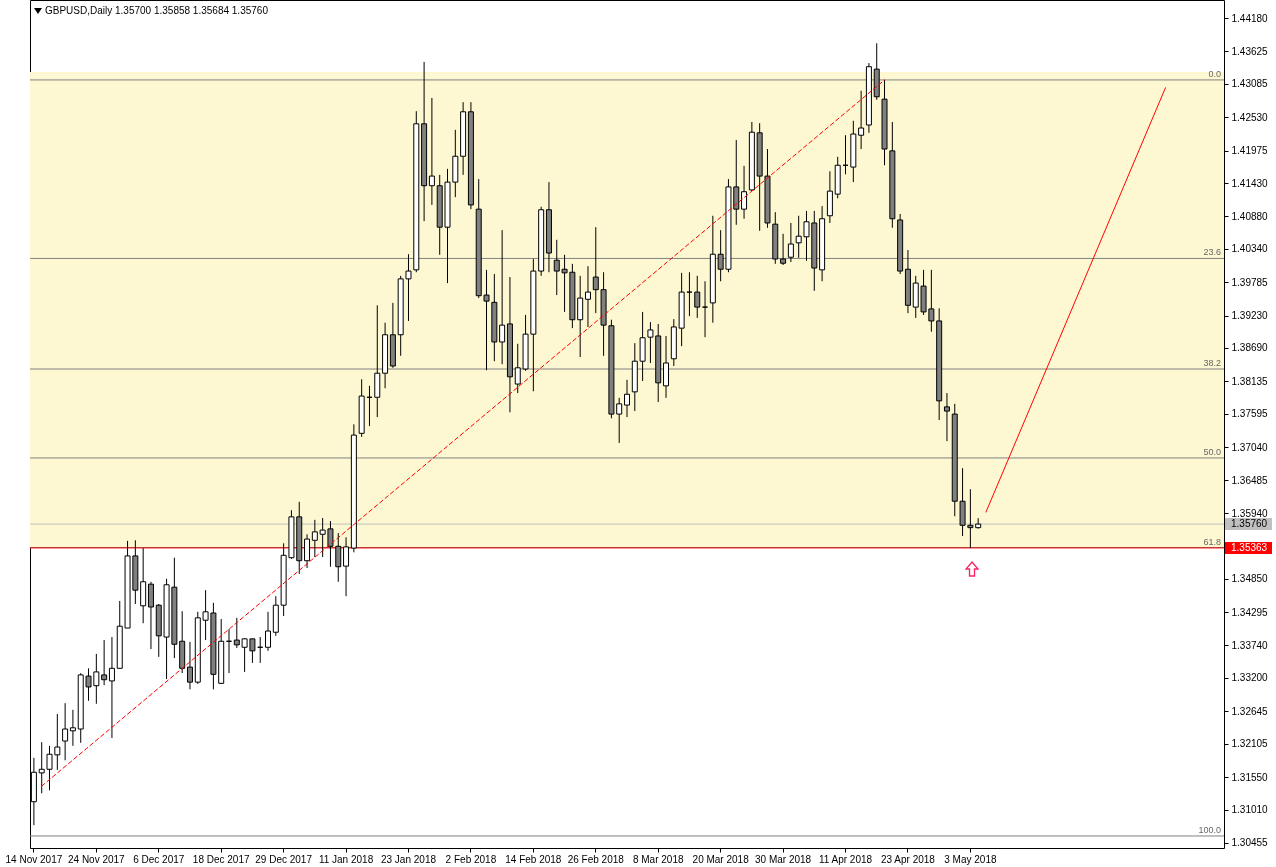 The image size is (1276, 867). I want to click on y-tick-label: 1.44180, so click(1250, 18).